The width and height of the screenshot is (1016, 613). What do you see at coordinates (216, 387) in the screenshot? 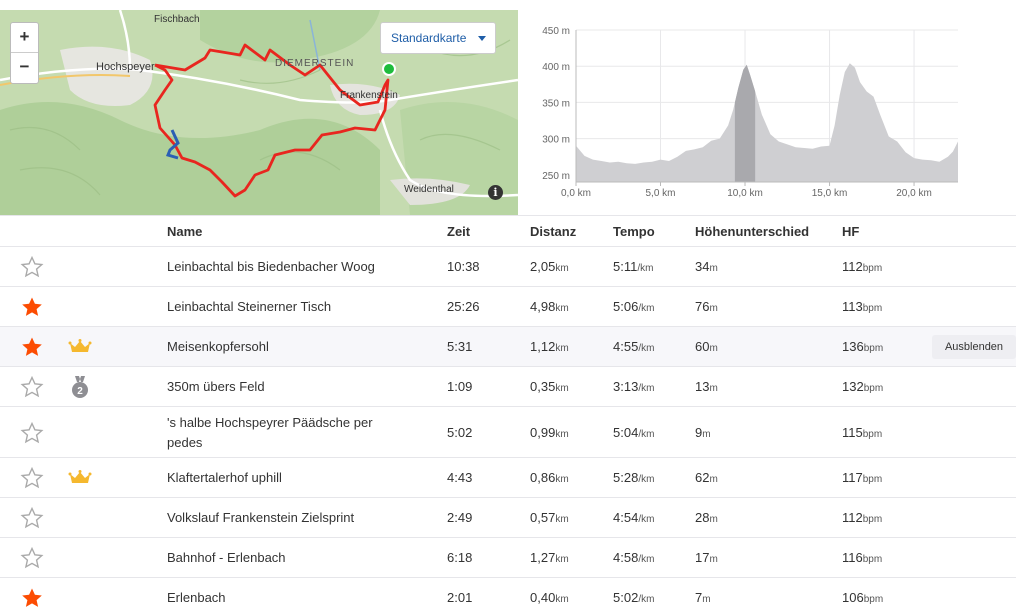
I see `segment-name-link: 350m übers Feld` at bounding box center [216, 387].